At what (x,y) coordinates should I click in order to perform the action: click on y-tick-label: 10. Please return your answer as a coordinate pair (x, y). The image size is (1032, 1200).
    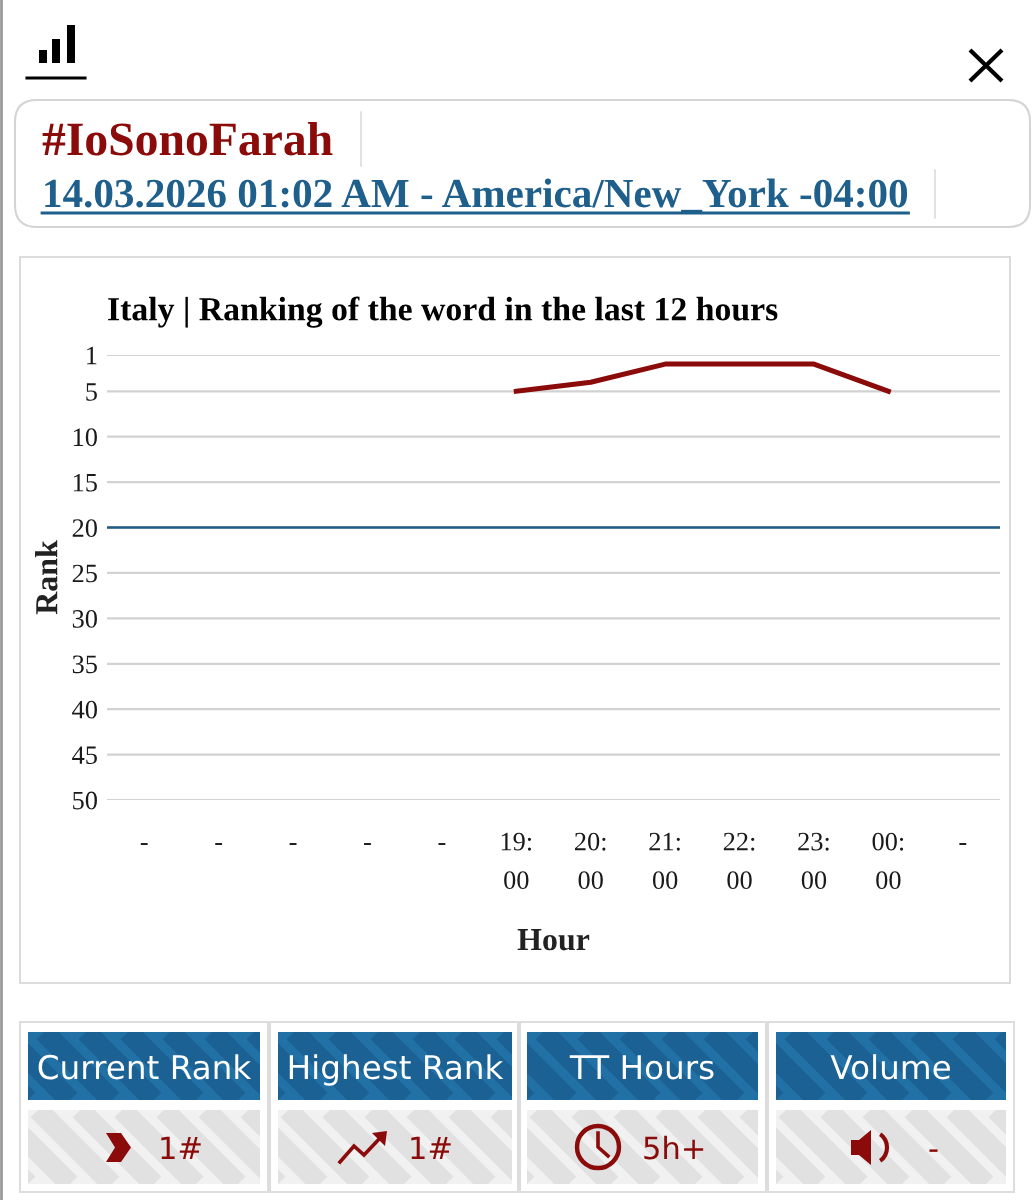
    Looking at the image, I should click on (85, 437).